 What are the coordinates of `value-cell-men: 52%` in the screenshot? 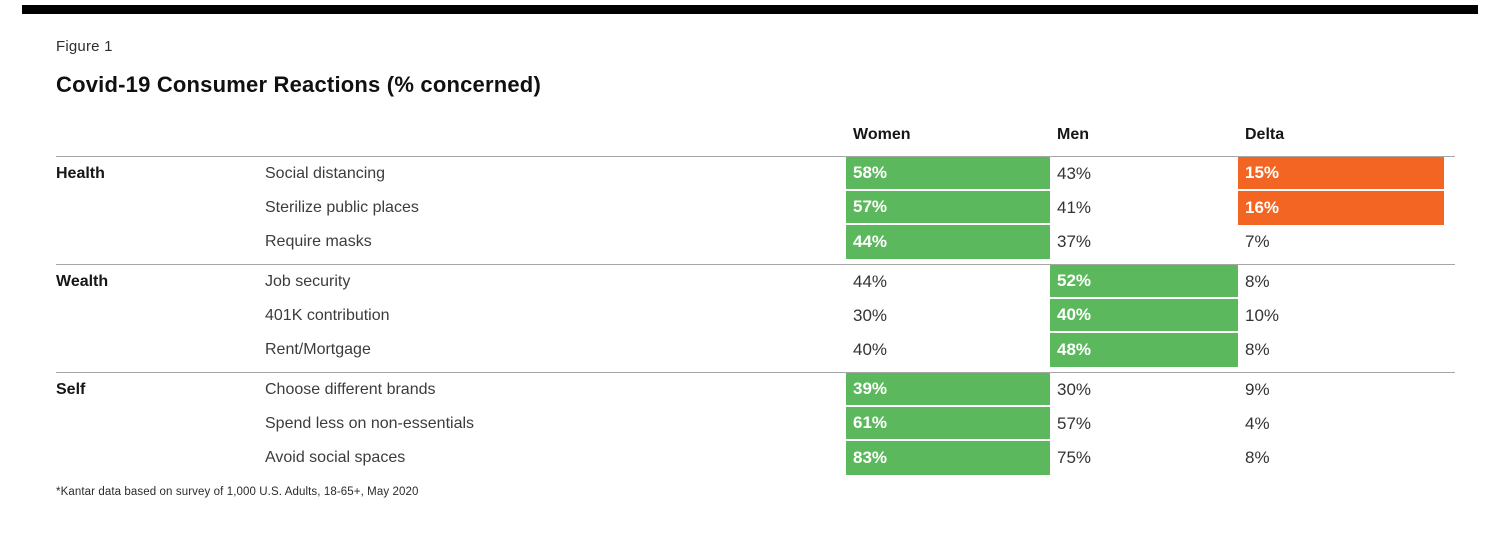 It's located at (1144, 282).